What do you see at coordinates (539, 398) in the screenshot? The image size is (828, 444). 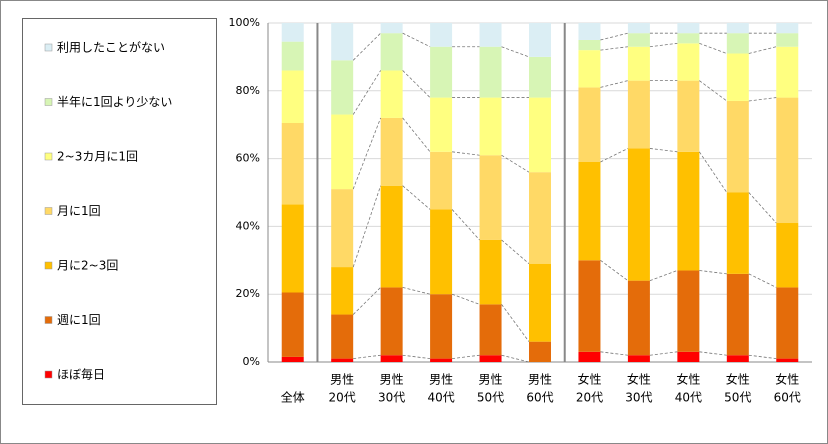 I see `x-tick-label: 60代` at bounding box center [539, 398].